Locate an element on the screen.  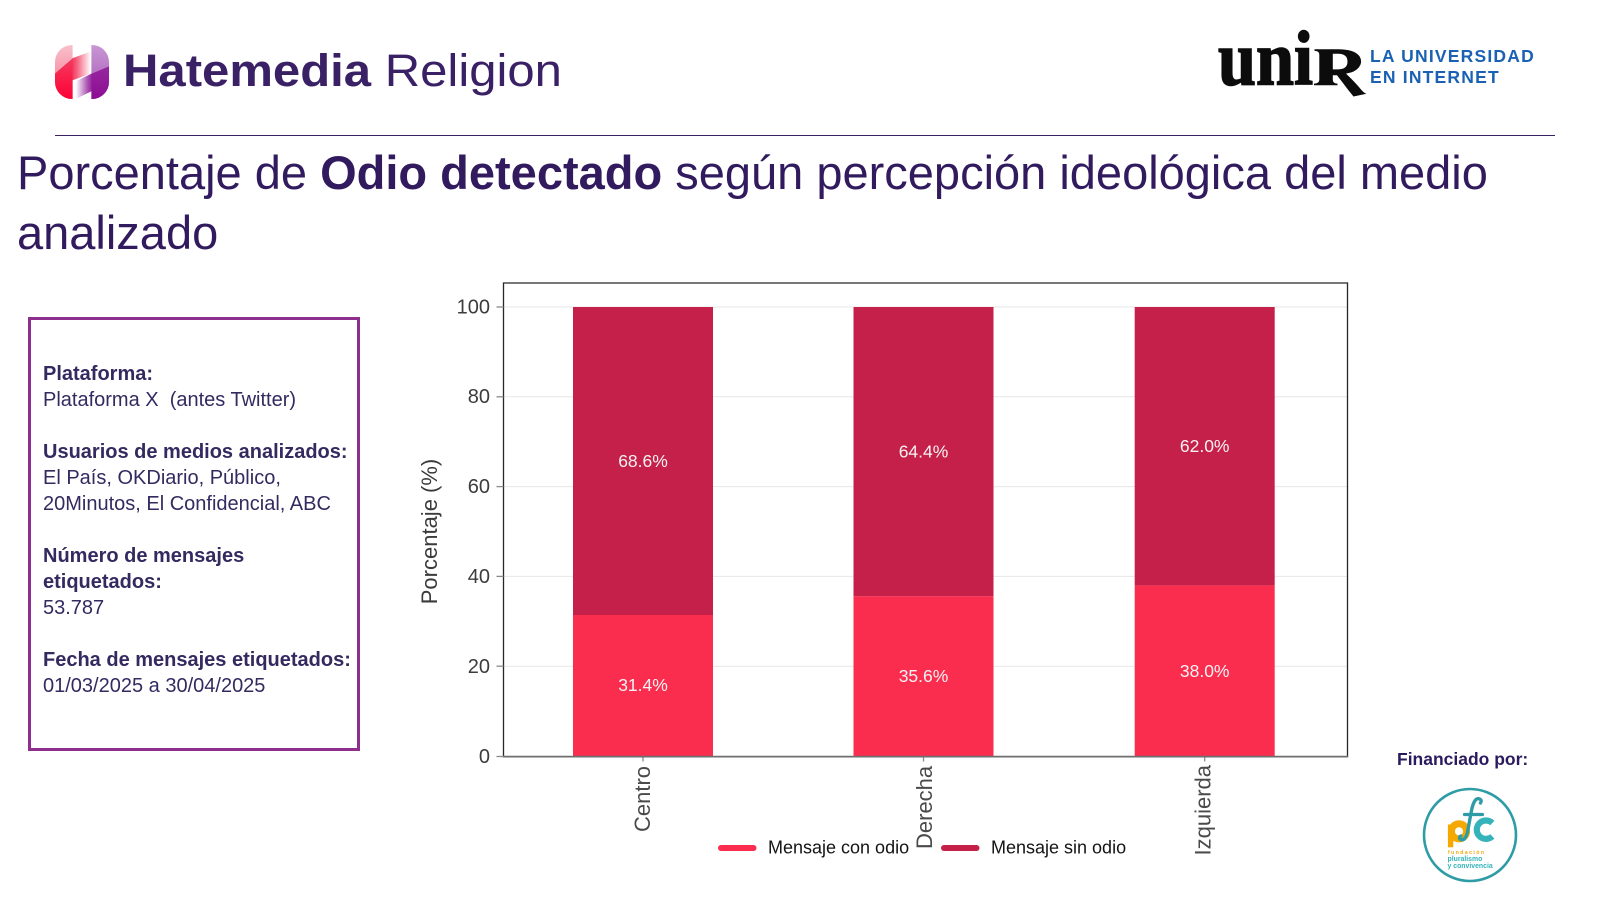
svg-text: uni is located at coordinates (1265, 63).